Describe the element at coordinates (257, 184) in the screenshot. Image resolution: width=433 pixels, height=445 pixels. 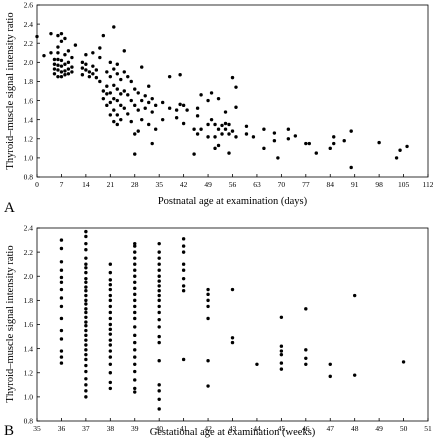
I see `x-tick-label: 63` at that location.